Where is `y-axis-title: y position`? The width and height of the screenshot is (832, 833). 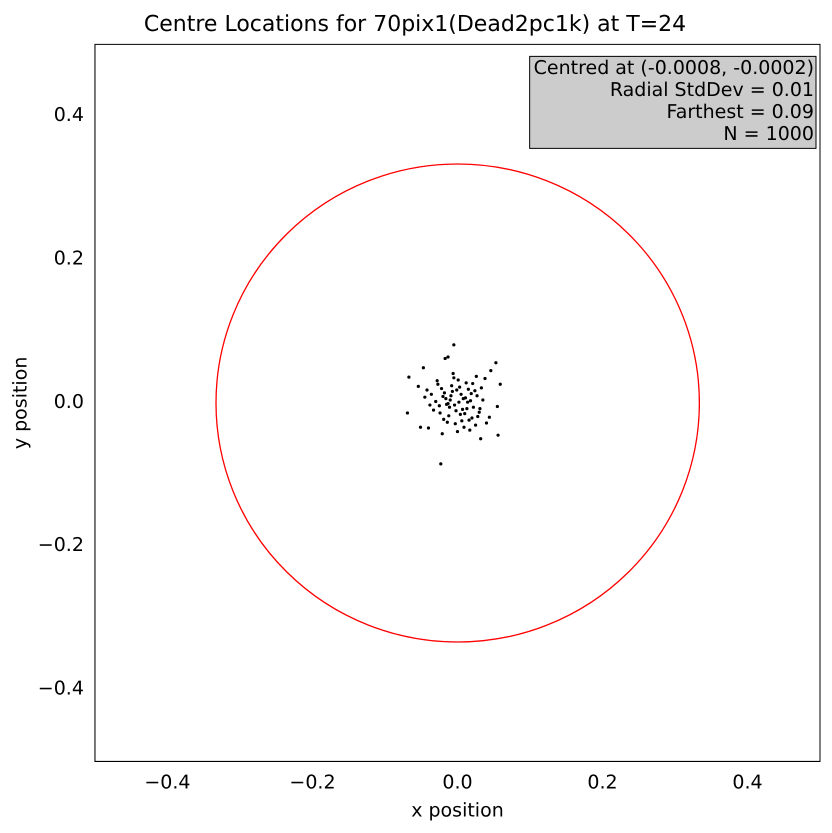
y-axis-title: y position is located at coordinates (20, 403).